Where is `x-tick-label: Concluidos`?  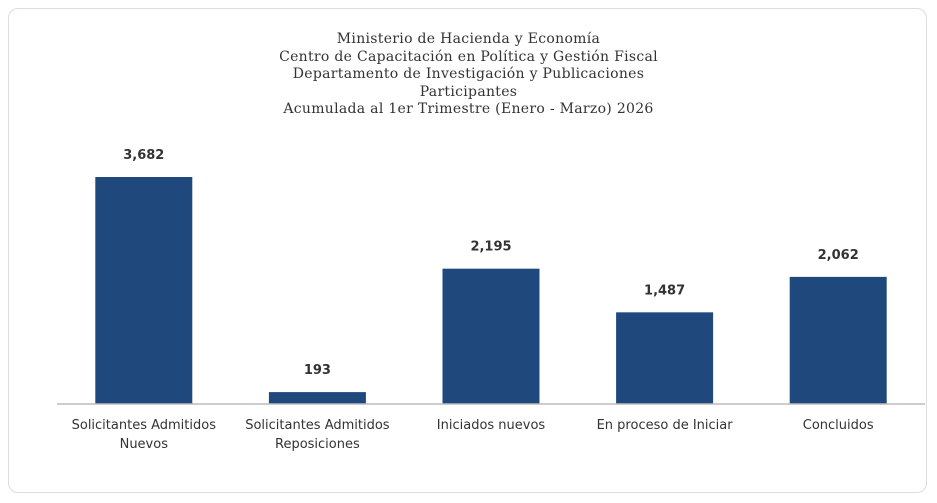
x-tick-label: Concluidos is located at coordinates (838, 425).